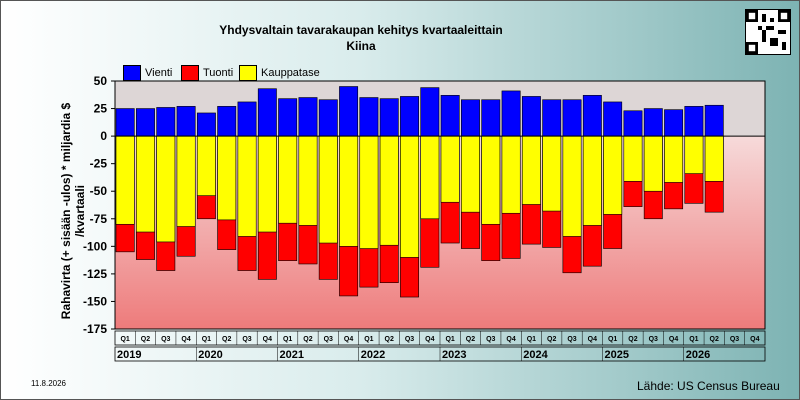 The height and width of the screenshot is (400, 800). What do you see at coordinates (159, 73) in the screenshot?
I see `legend-label-vienti: Vienti` at bounding box center [159, 73].